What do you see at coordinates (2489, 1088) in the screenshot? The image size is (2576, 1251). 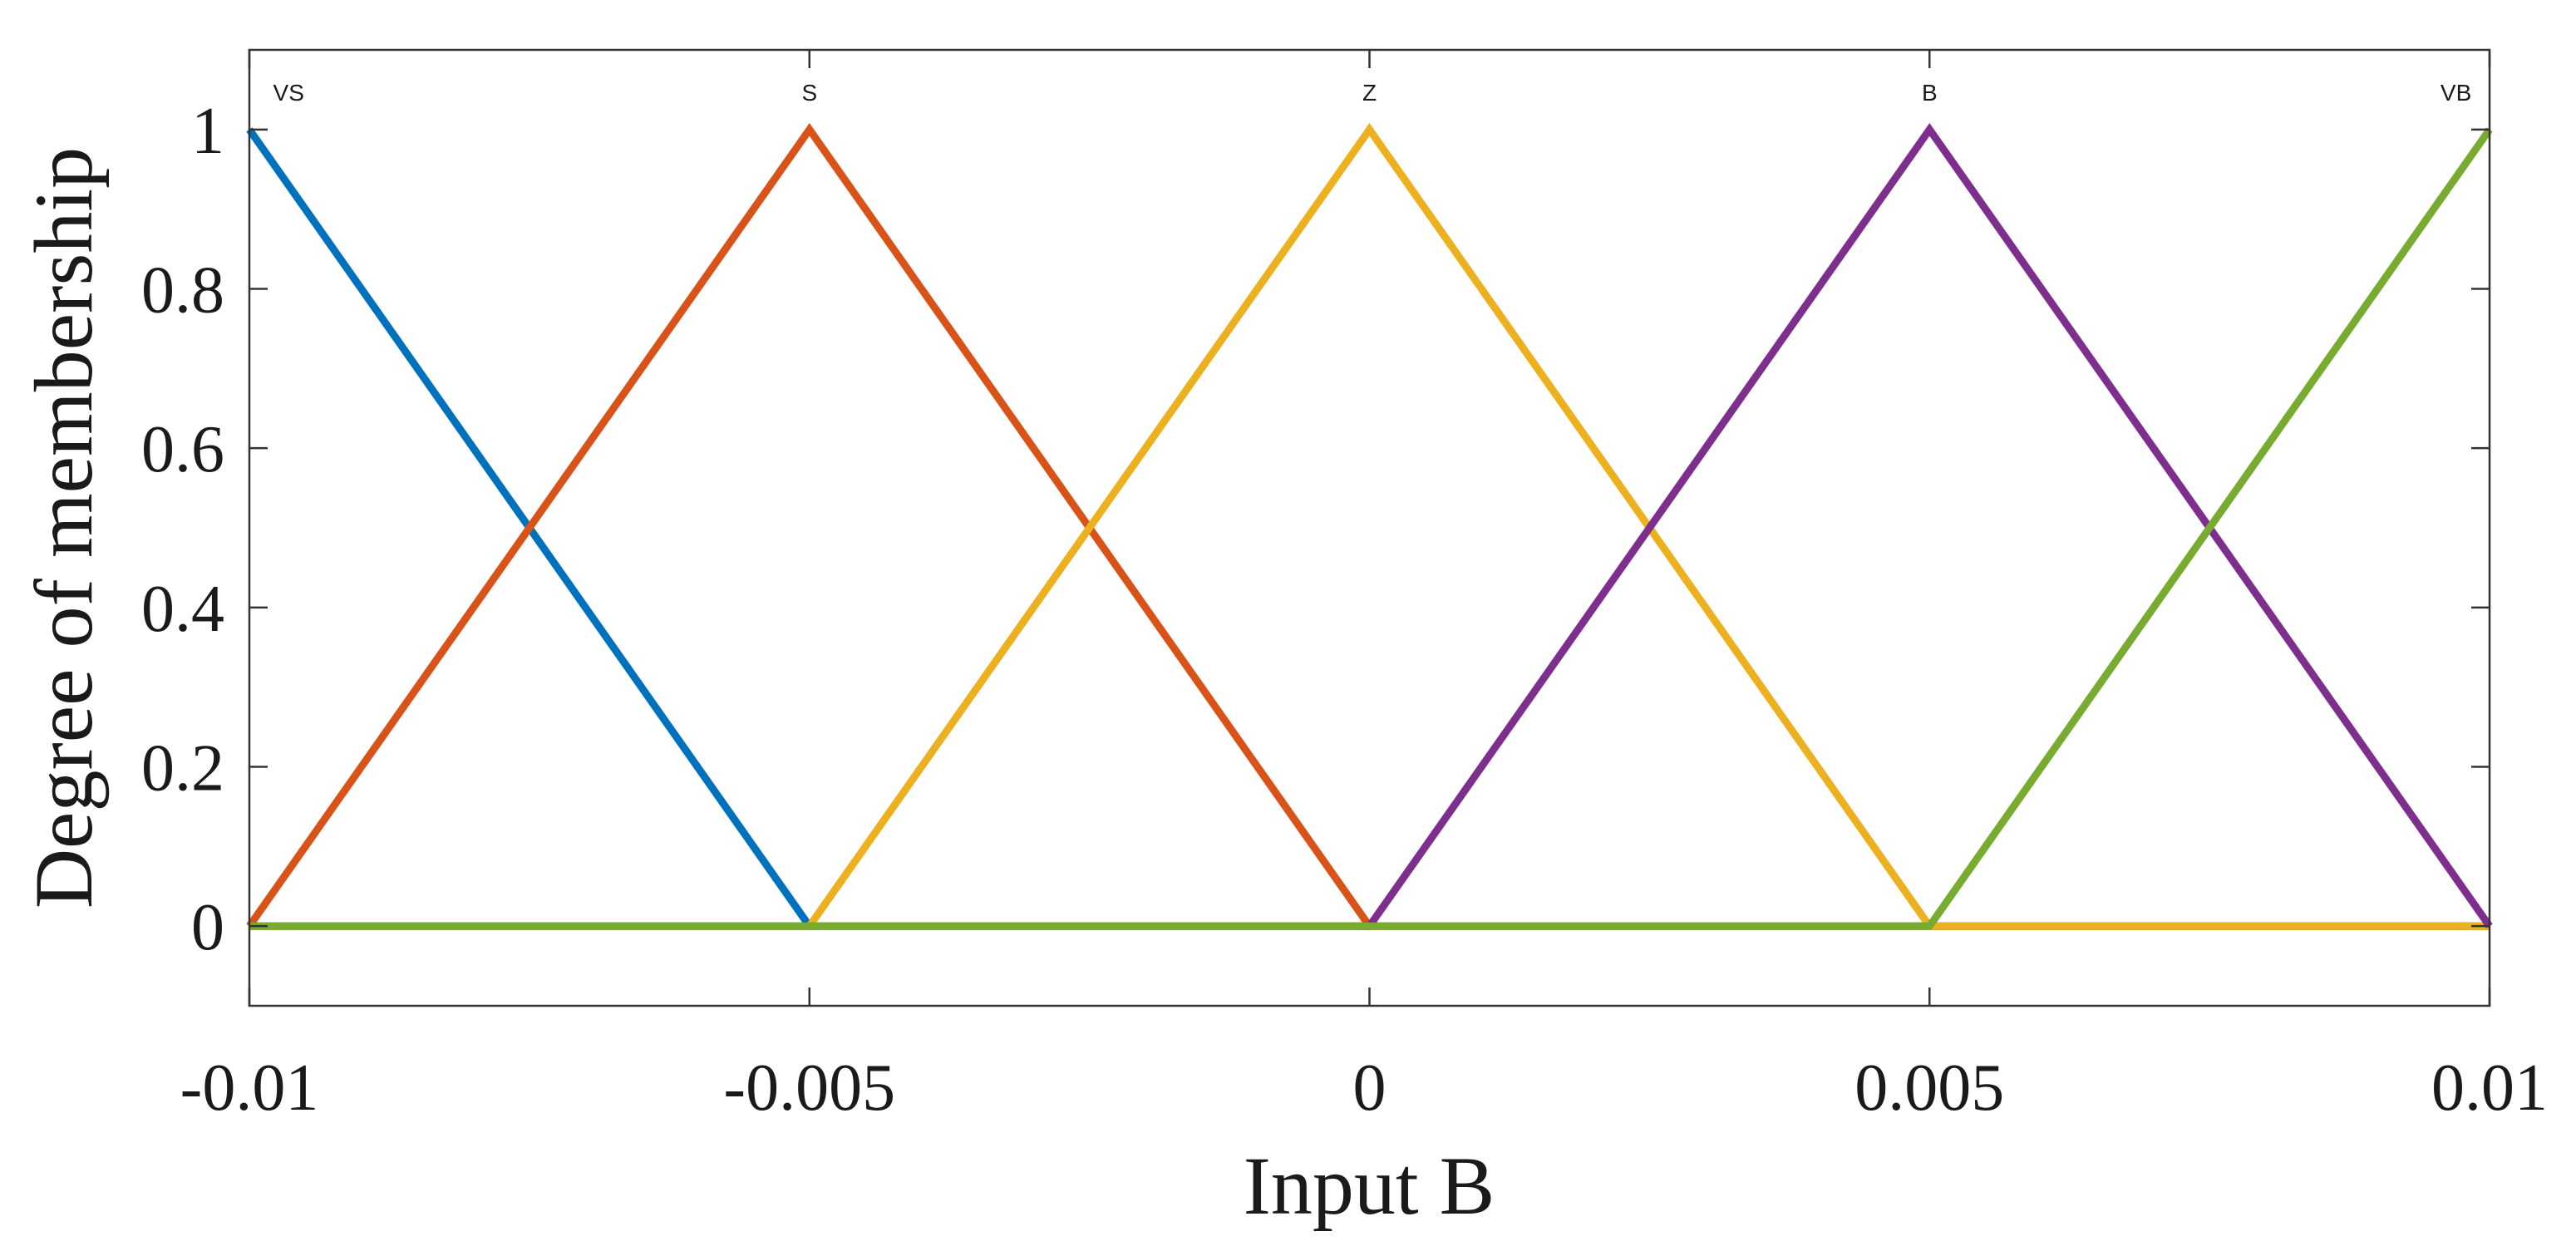 I see `x-tick-label: 0.01` at bounding box center [2489, 1088].